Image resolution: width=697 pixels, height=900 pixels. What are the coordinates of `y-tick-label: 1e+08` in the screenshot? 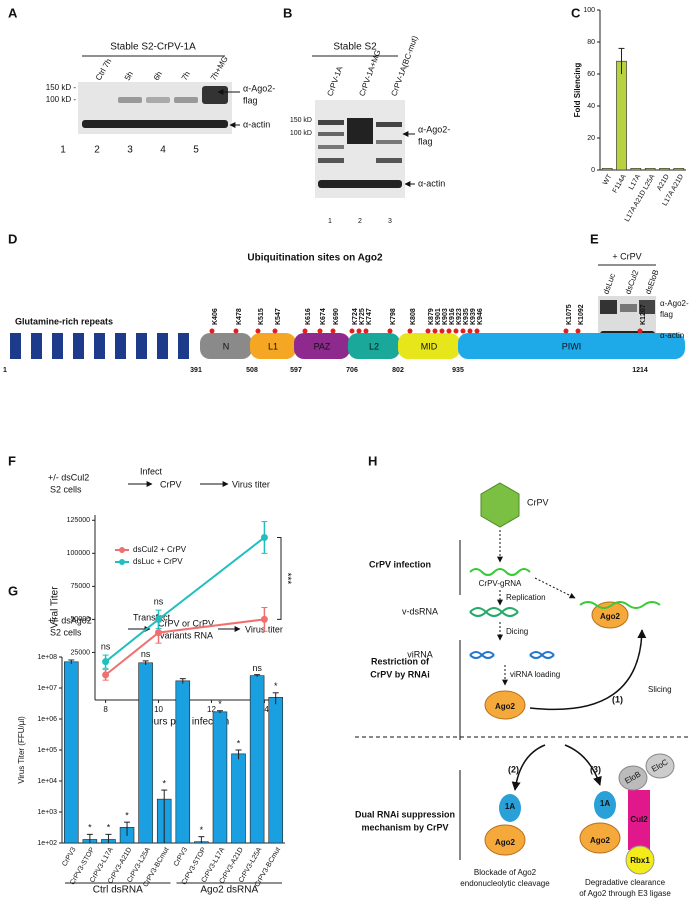 It's located at (47, 657).